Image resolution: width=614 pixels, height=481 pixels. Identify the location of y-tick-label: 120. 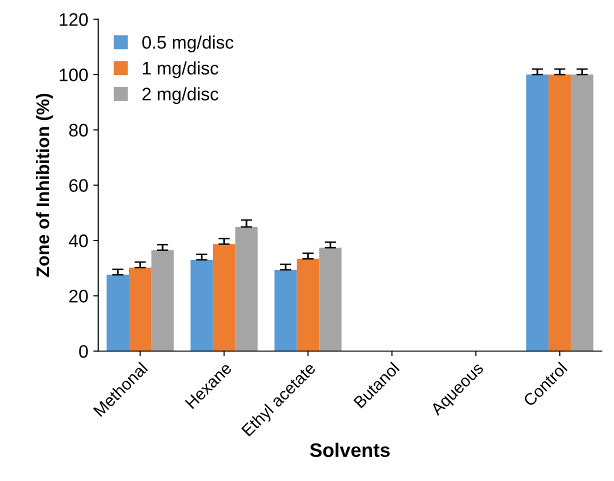
(74, 19).